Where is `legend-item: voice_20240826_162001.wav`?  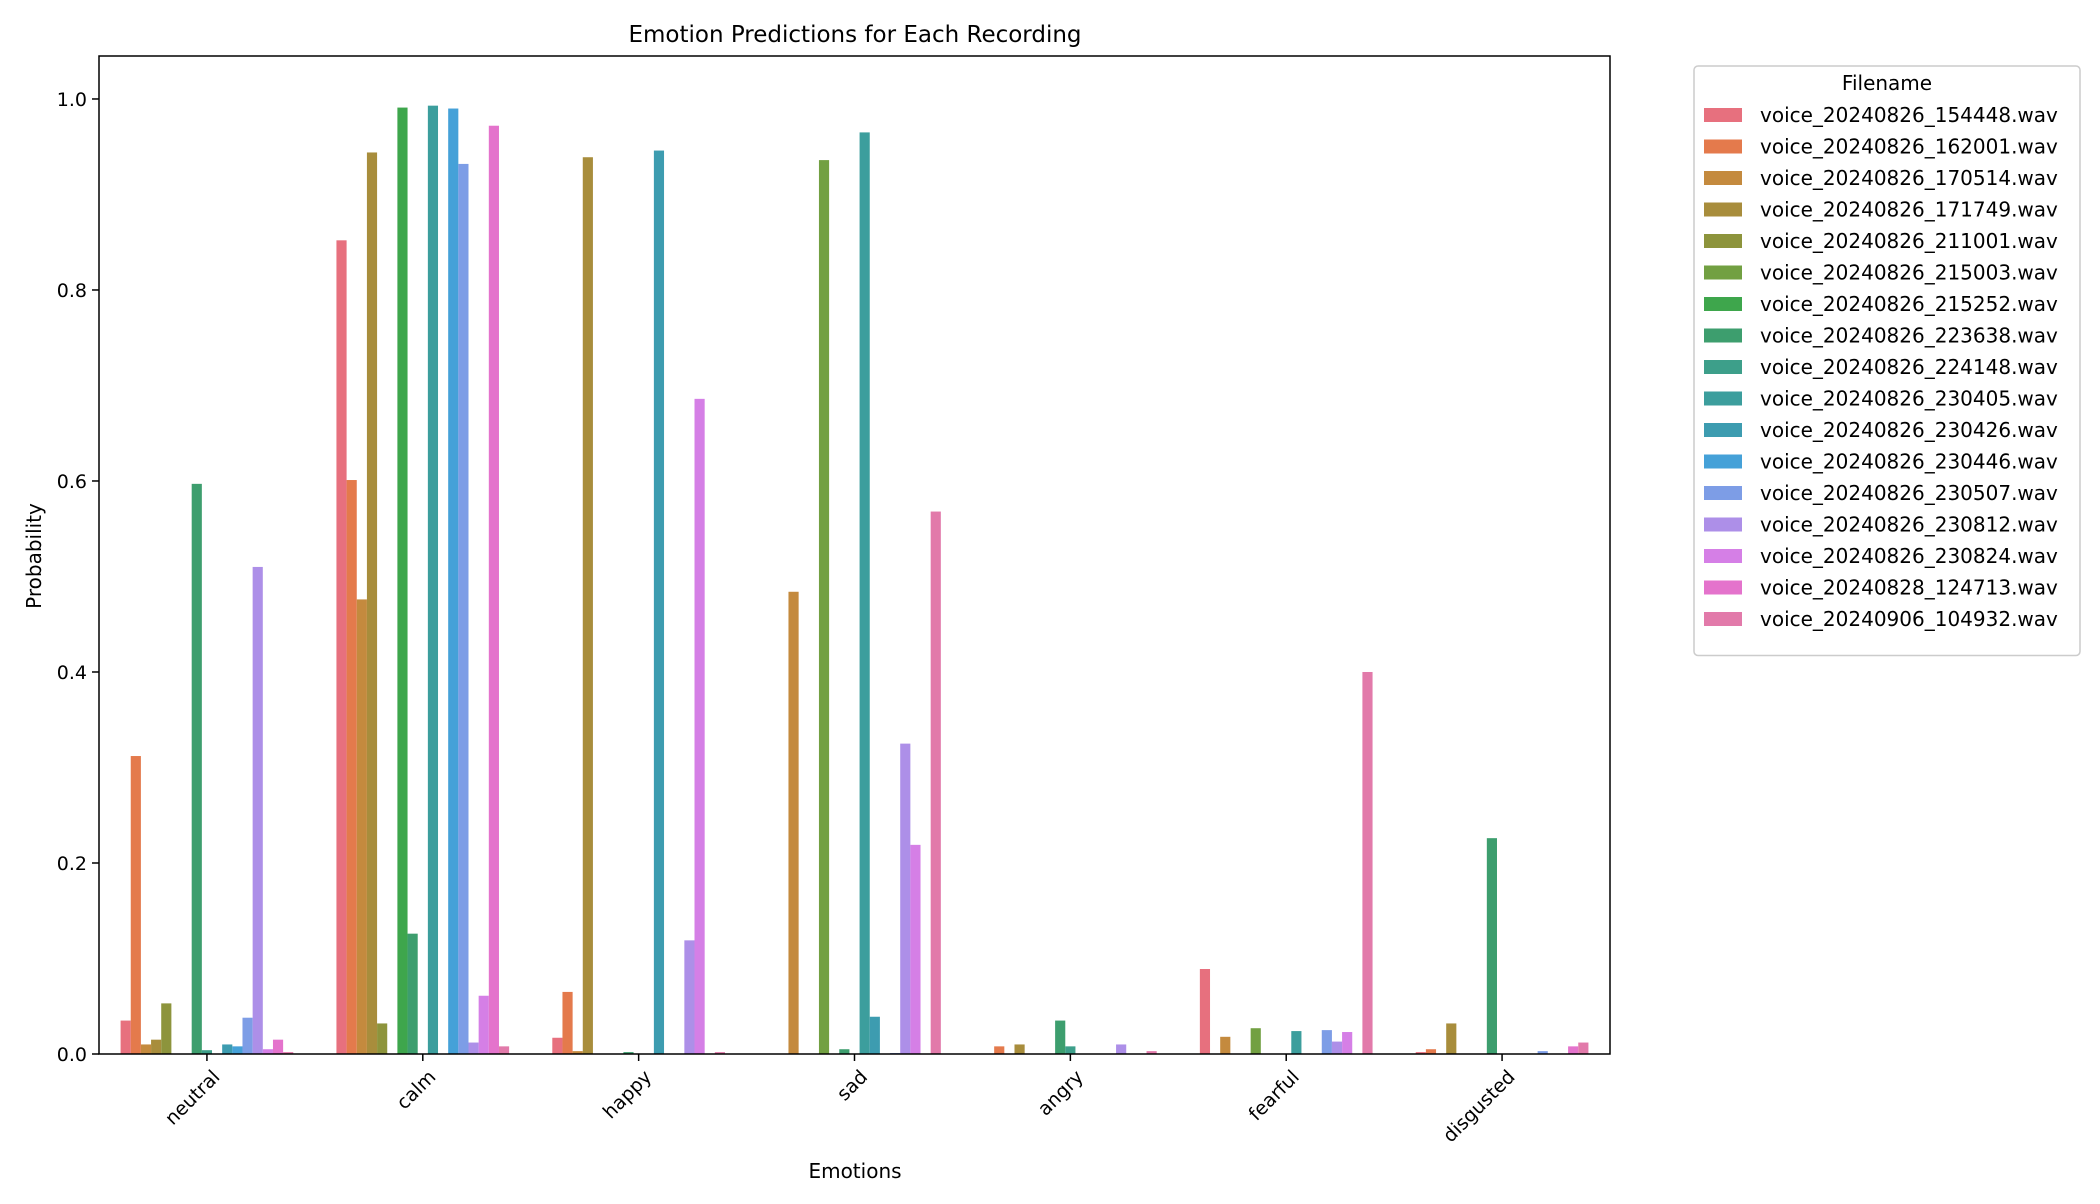
legend-item: voice_20240826_162001.wav is located at coordinates (1881, 147).